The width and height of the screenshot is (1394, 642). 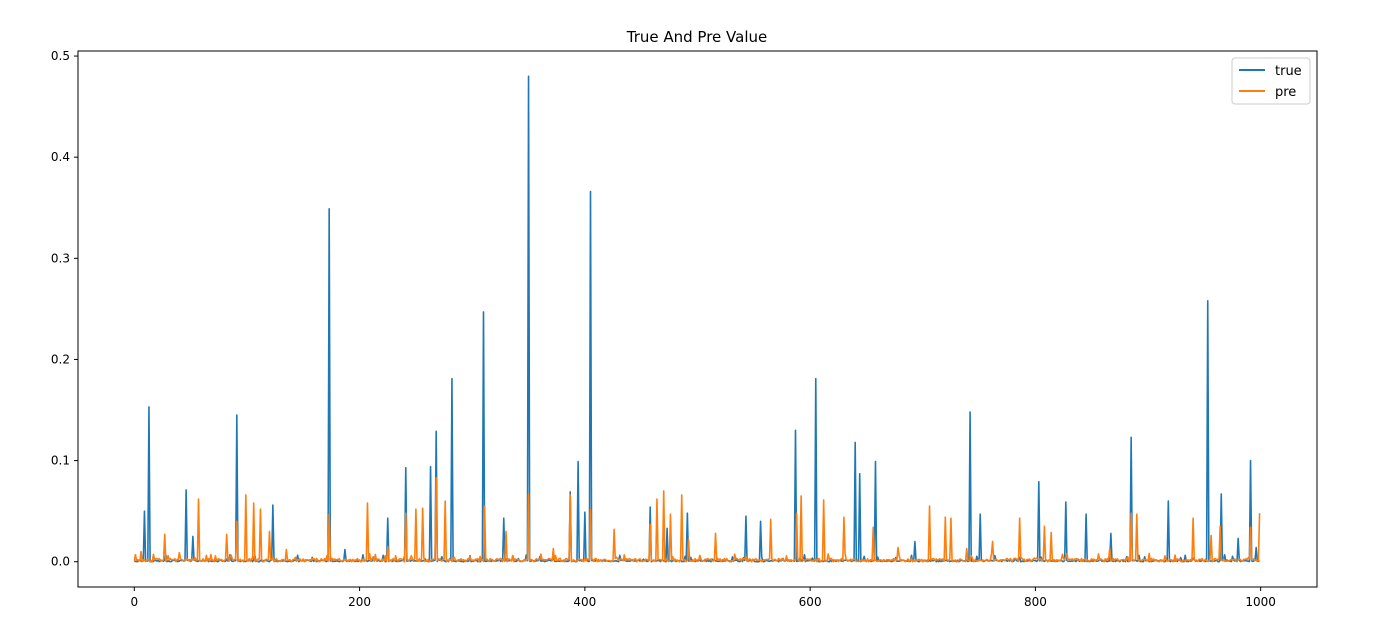 What do you see at coordinates (64, 309) in the screenshot?
I see `y-axis: 0.0 0.1 0.2 0.3 0.4 0.5` at bounding box center [64, 309].